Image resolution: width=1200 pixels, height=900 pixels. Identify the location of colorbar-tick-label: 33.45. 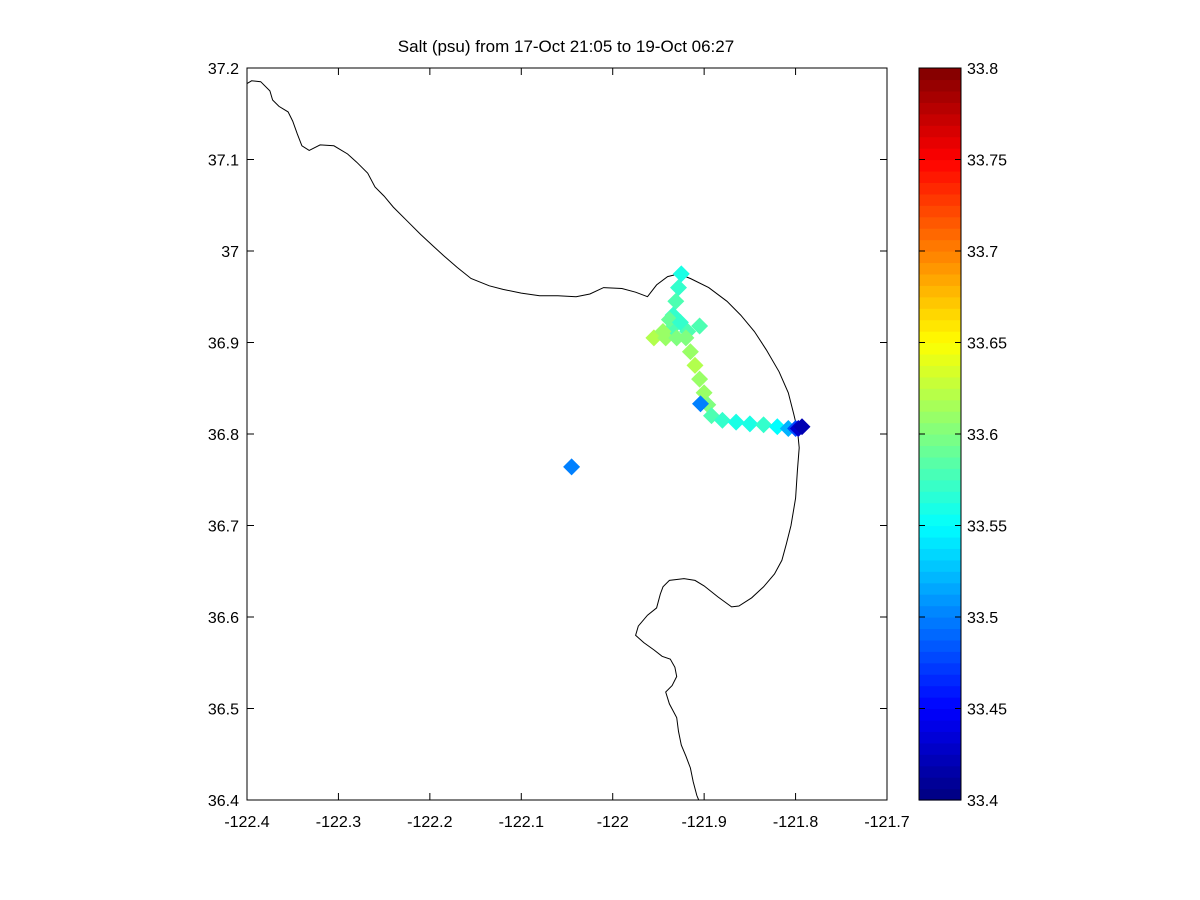
(987, 710).